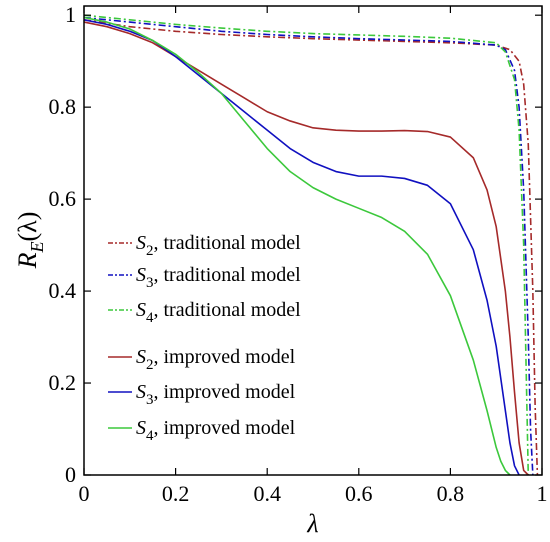 Image resolution: width=550 pixels, height=542 pixels. What do you see at coordinates (63, 382) in the screenshot?
I see `y-tick-label: 0.2` at bounding box center [63, 382].